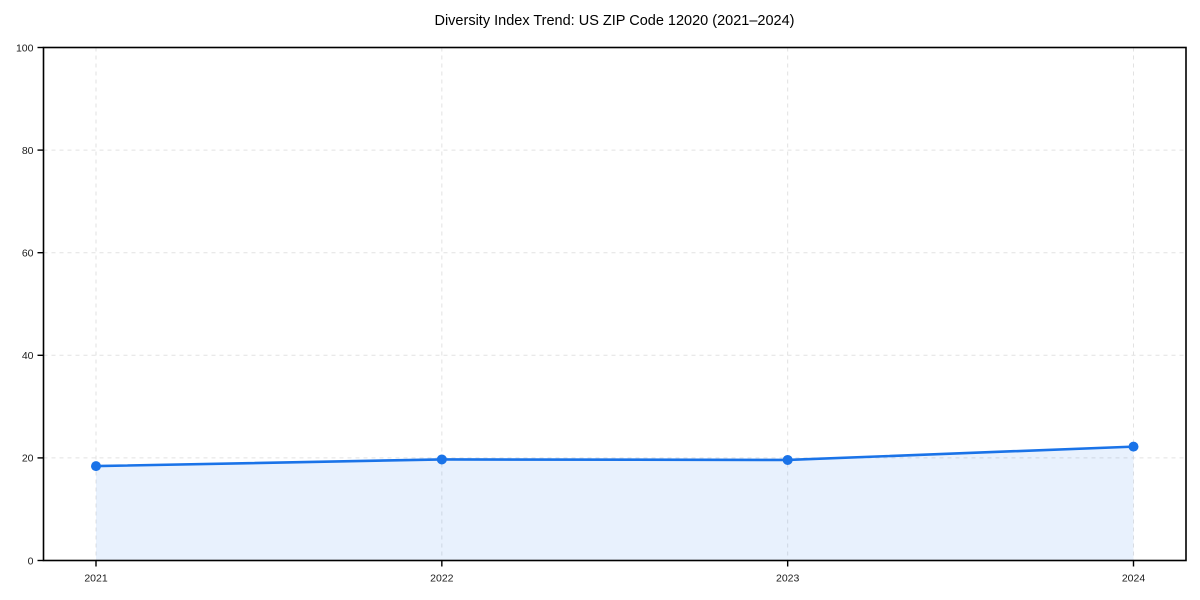 The height and width of the screenshot is (600, 1200). Describe the element at coordinates (1134, 579) in the screenshot. I see `x-tick-label: 2024` at that location.